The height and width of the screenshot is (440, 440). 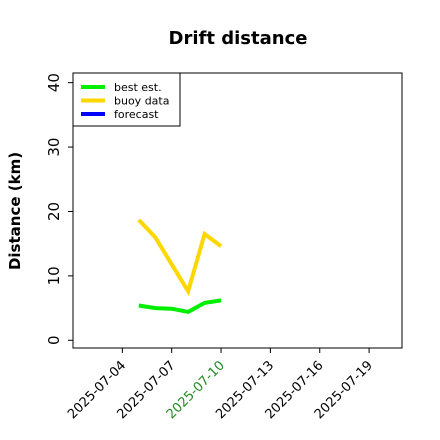 I want to click on y-axis-label: Distance (km), so click(x=15, y=211).